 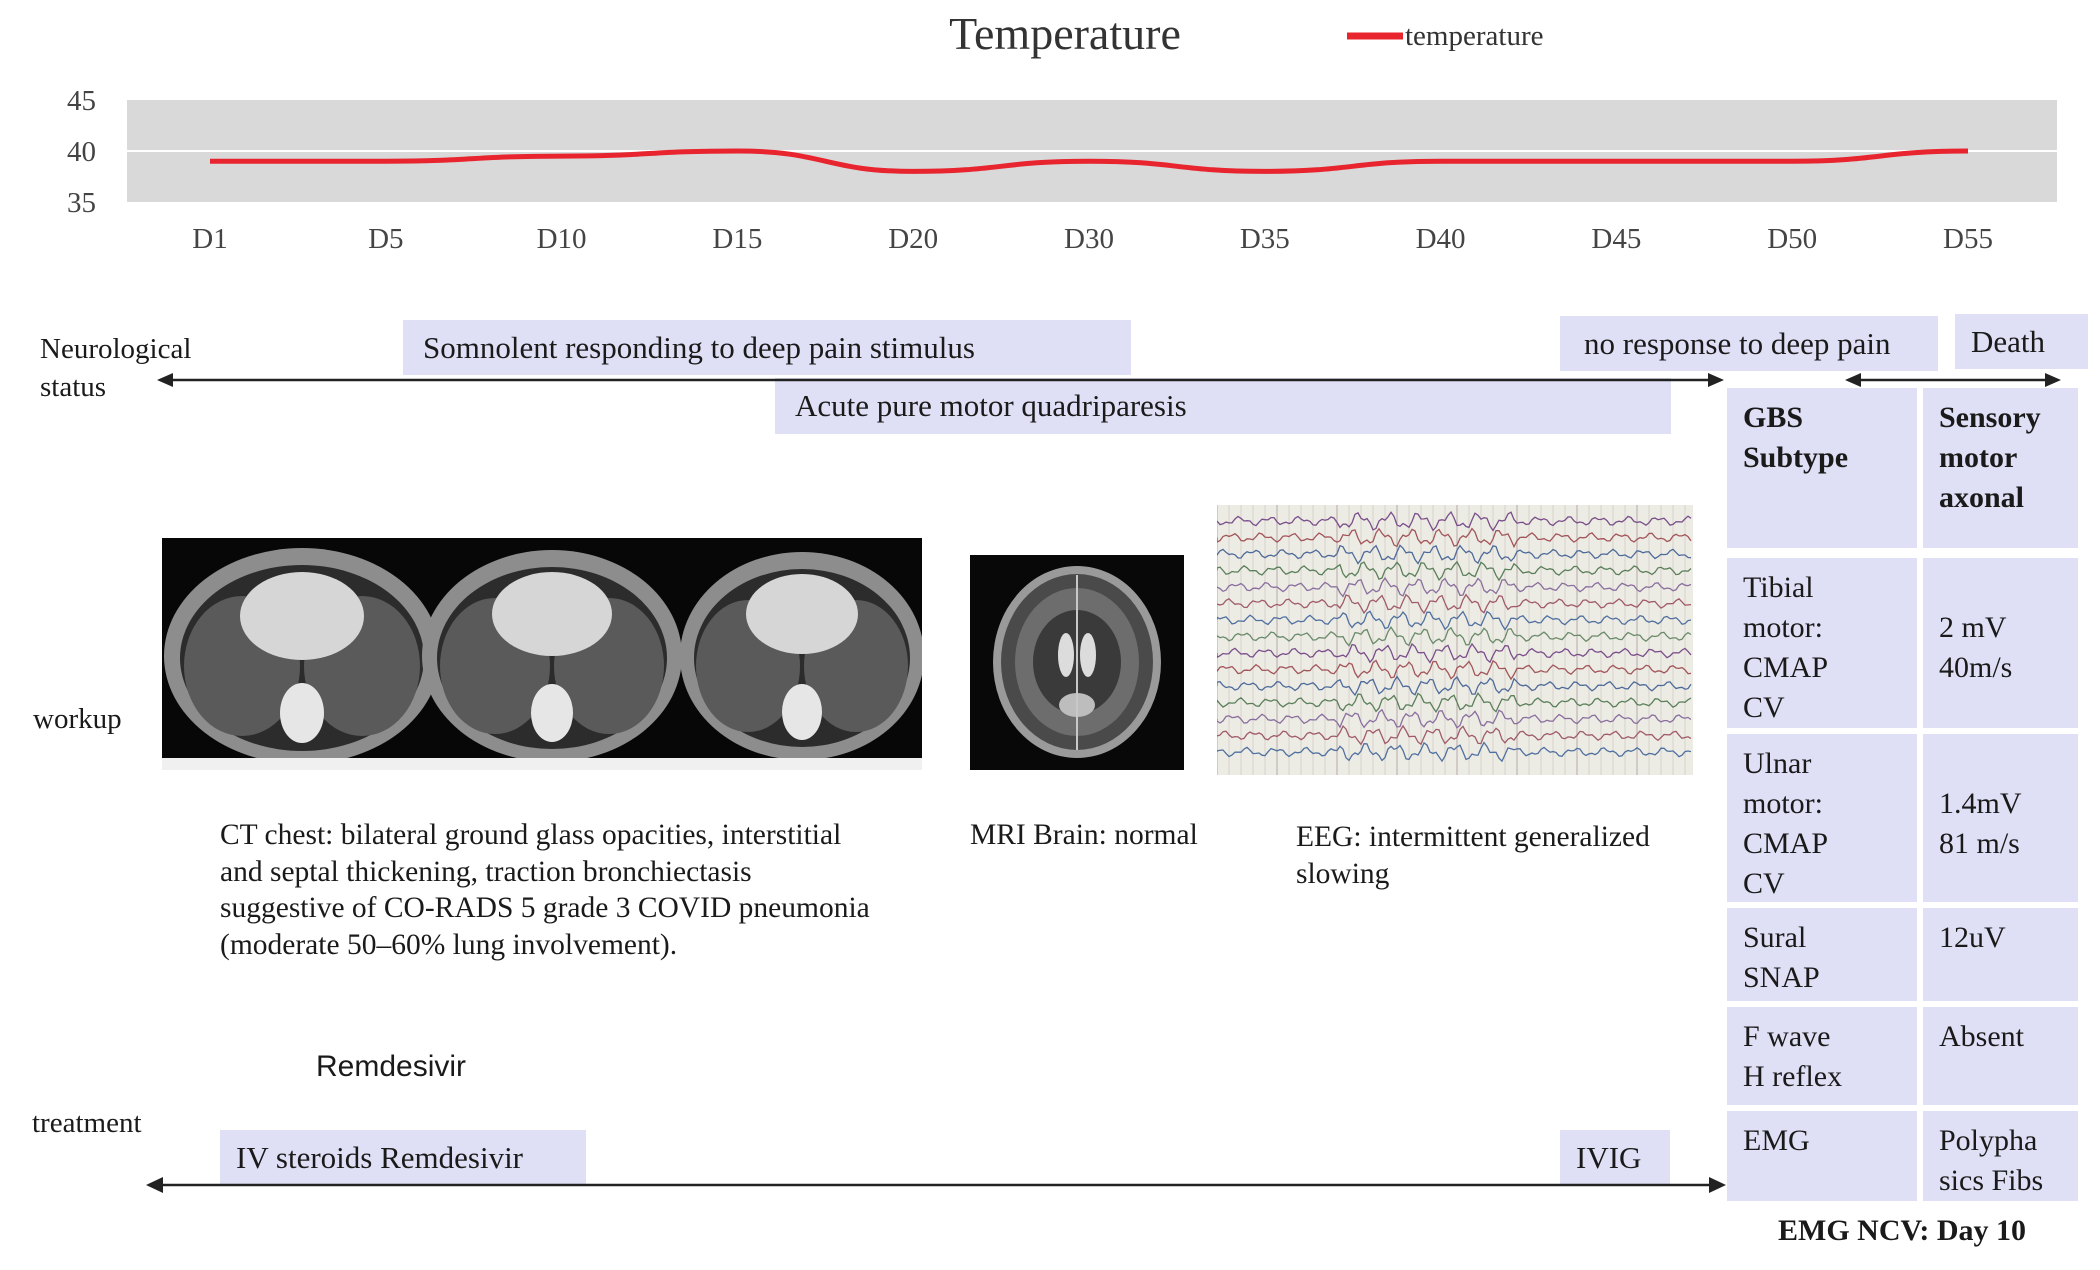 What do you see at coordinates (991, 405) in the screenshot?
I see `quadriparesis-label: Acute pure motor quadriparesis` at bounding box center [991, 405].